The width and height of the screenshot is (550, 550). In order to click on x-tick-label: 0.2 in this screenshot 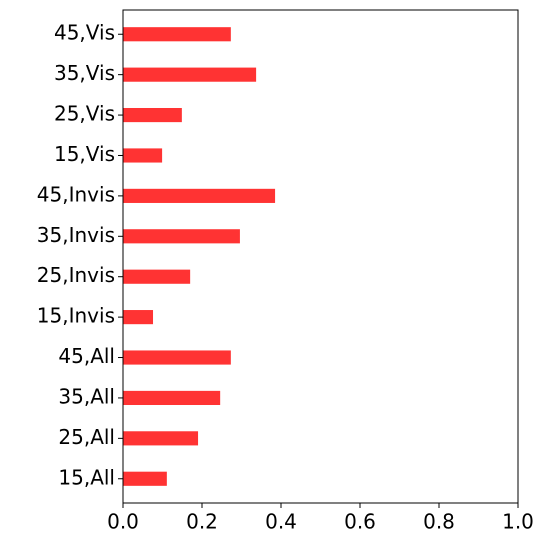, I will do `click(202, 522)`.